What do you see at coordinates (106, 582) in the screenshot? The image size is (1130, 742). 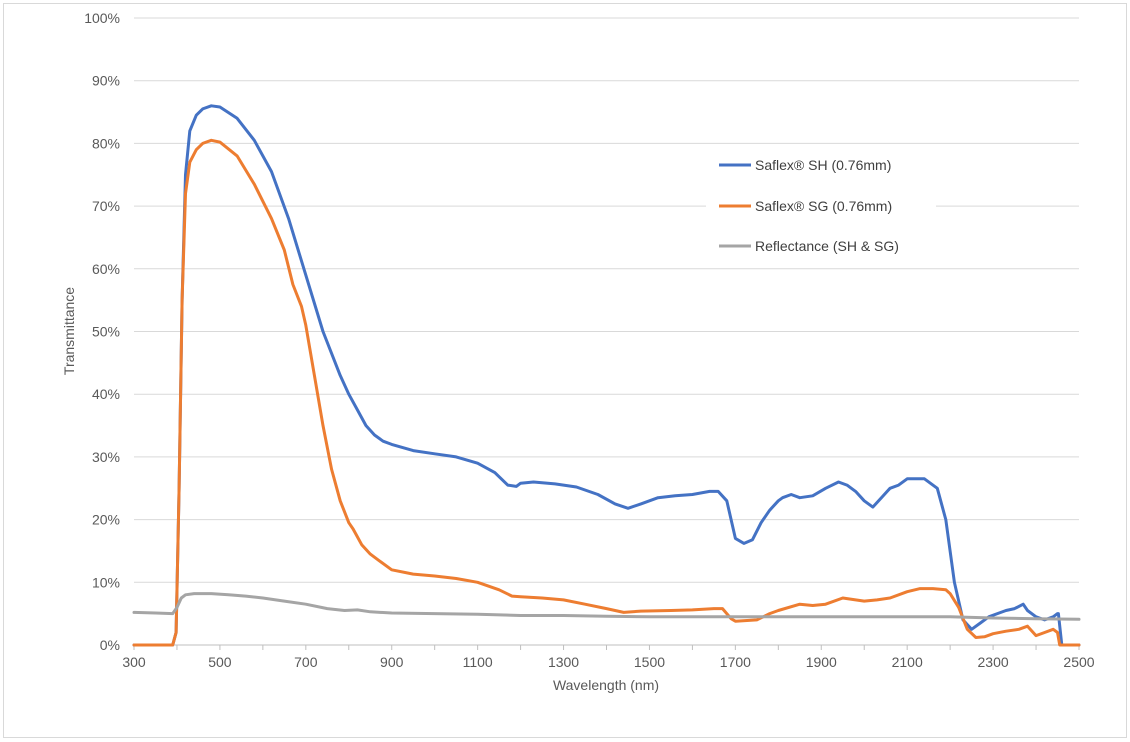 I see `y-tick-label-10: 10%` at bounding box center [106, 582].